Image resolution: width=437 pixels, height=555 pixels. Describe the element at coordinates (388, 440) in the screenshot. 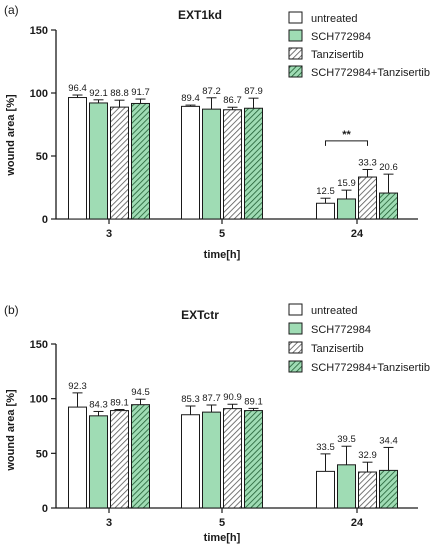

I see `data-label: 34.4` at that location.